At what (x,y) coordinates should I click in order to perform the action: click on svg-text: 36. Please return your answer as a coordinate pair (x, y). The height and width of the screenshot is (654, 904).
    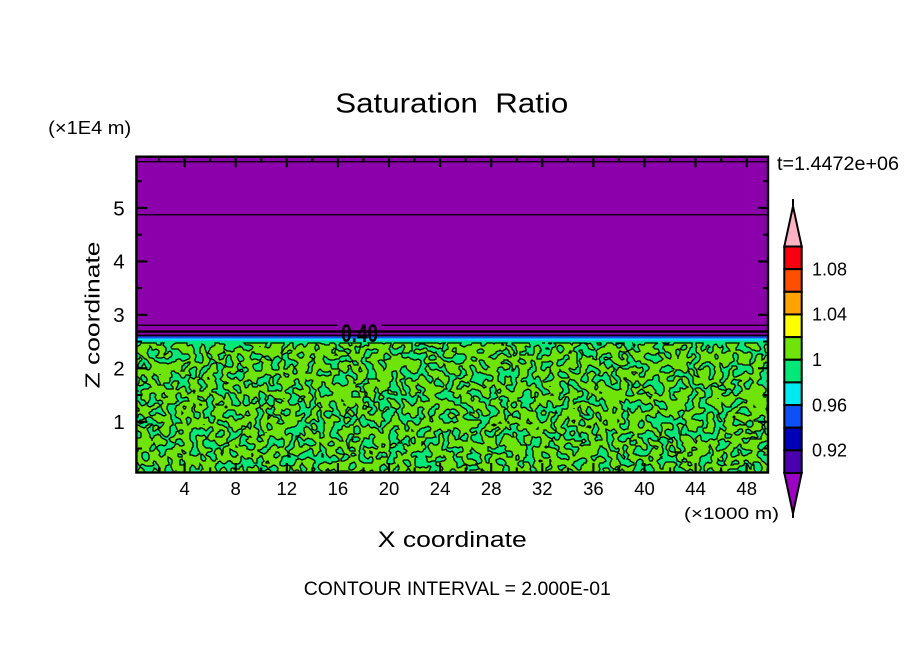
    Looking at the image, I should click on (593, 488).